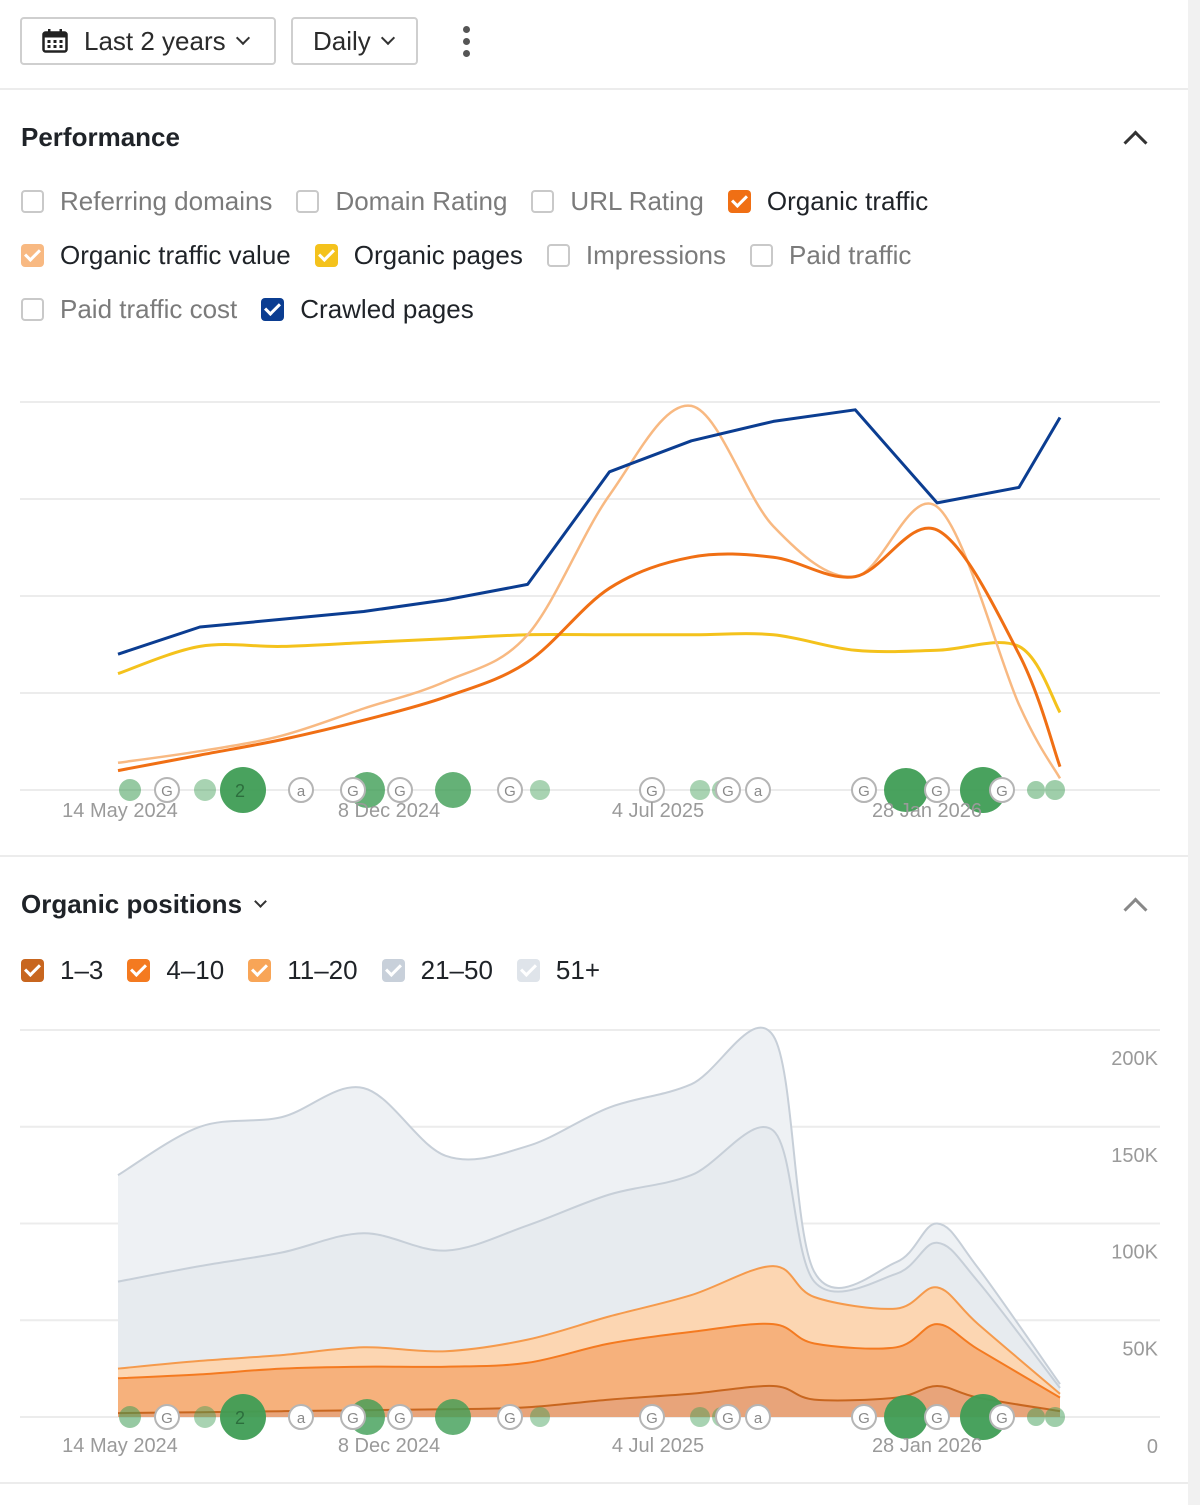 The height and width of the screenshot is (1505, 1200). What do you see at coordinates (1152, 1447) in the screenshot?
I see `y-tick-label: 0` at bounding box center [1152, 1447].